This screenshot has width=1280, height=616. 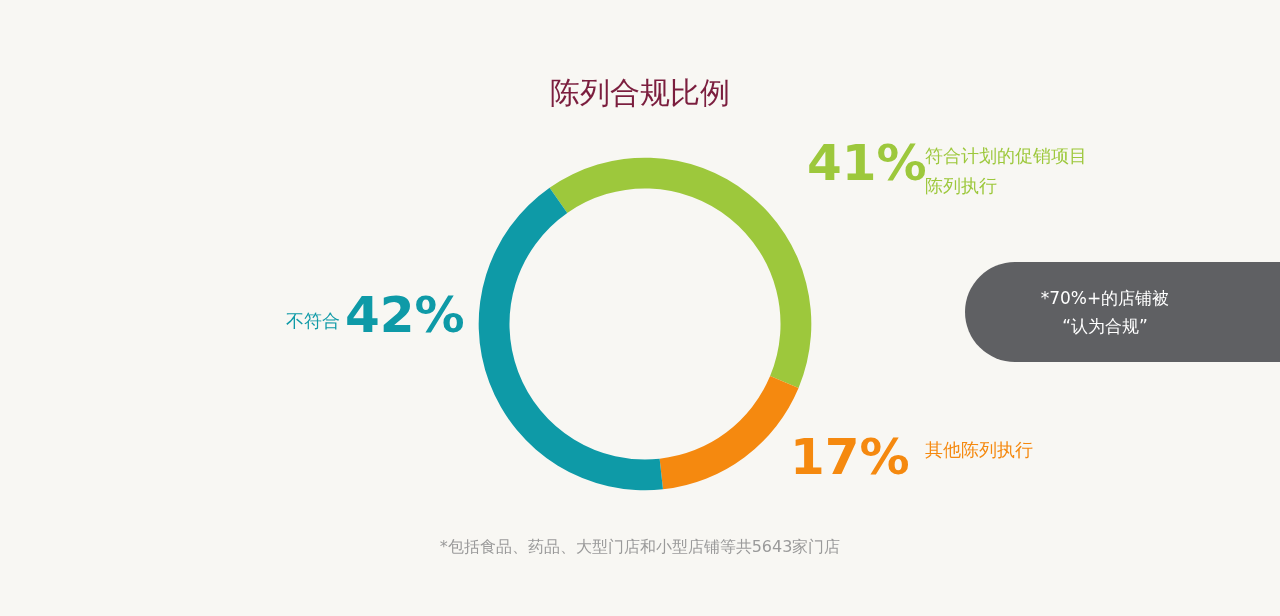 I want to click on slice-label: 其他陈列执行, so click(x=979, y=449).